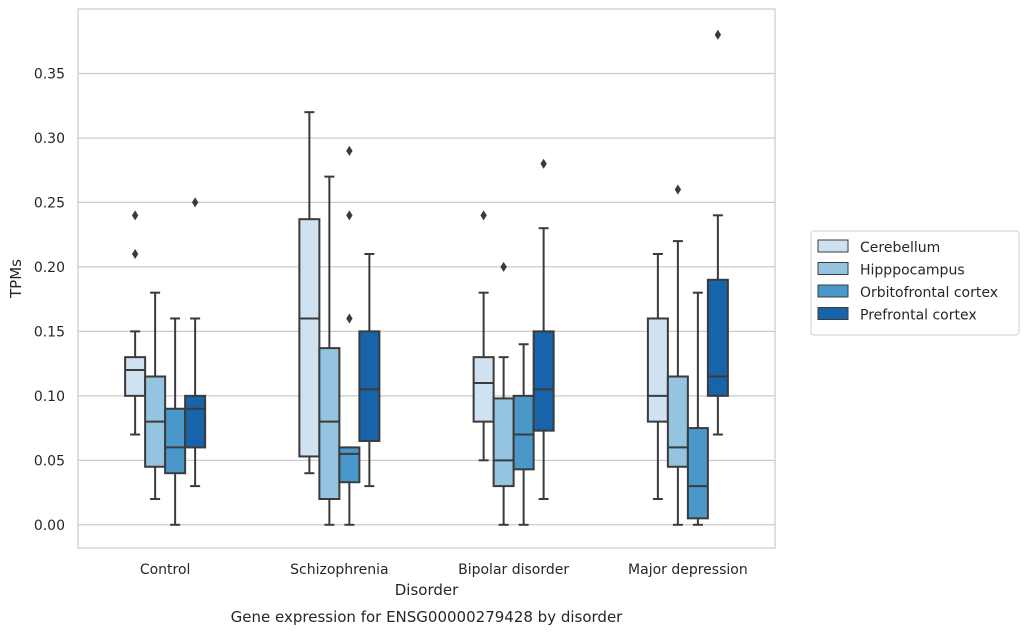 Image resolution: width=1028 pixels, height=634 pixels. Describe the element at coordinates (688, 570) in the screenshot. I see `x-tick-label: Major depression` at that location.